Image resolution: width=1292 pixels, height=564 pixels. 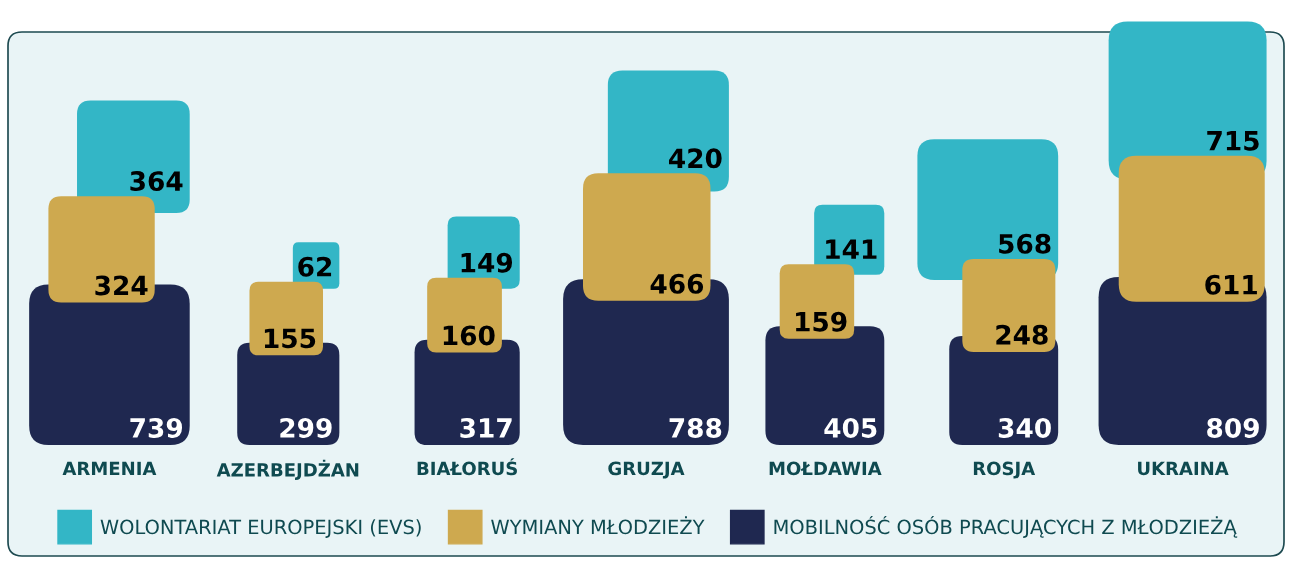 What do you see at coordinates (290, 338) in the screenshot?
I see `data-label: 155` at bounding box center [290, 338].